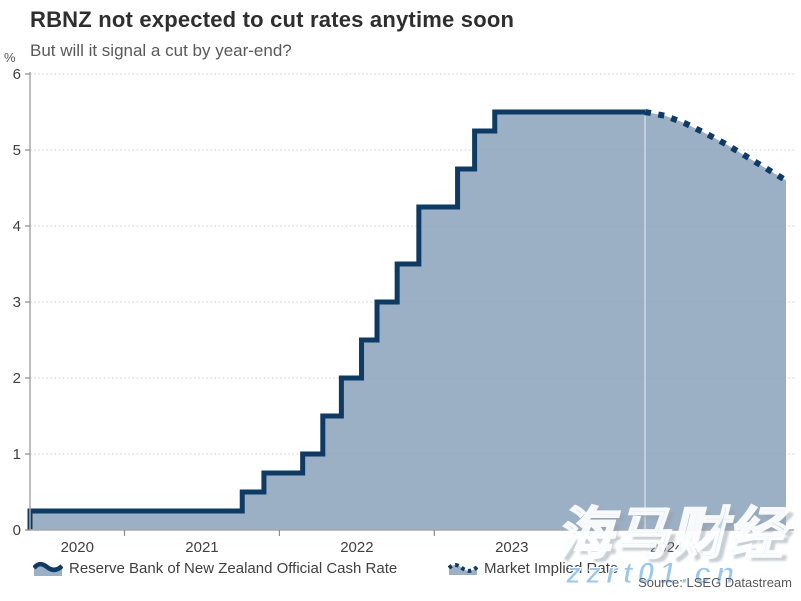 The image size is (801, 601). I want to click on y-axis-unit-label: %, so click(10, 57).